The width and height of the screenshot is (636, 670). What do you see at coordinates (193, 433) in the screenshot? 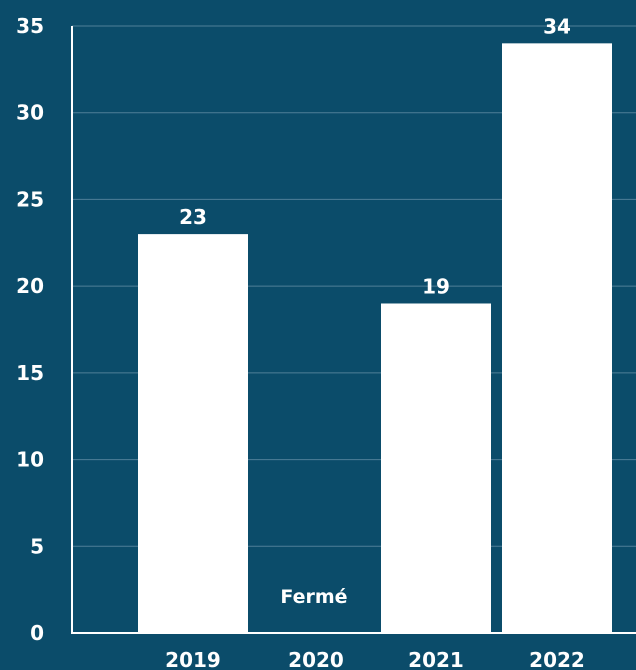
I see `bar-2019` at bounding box center [193, 433].